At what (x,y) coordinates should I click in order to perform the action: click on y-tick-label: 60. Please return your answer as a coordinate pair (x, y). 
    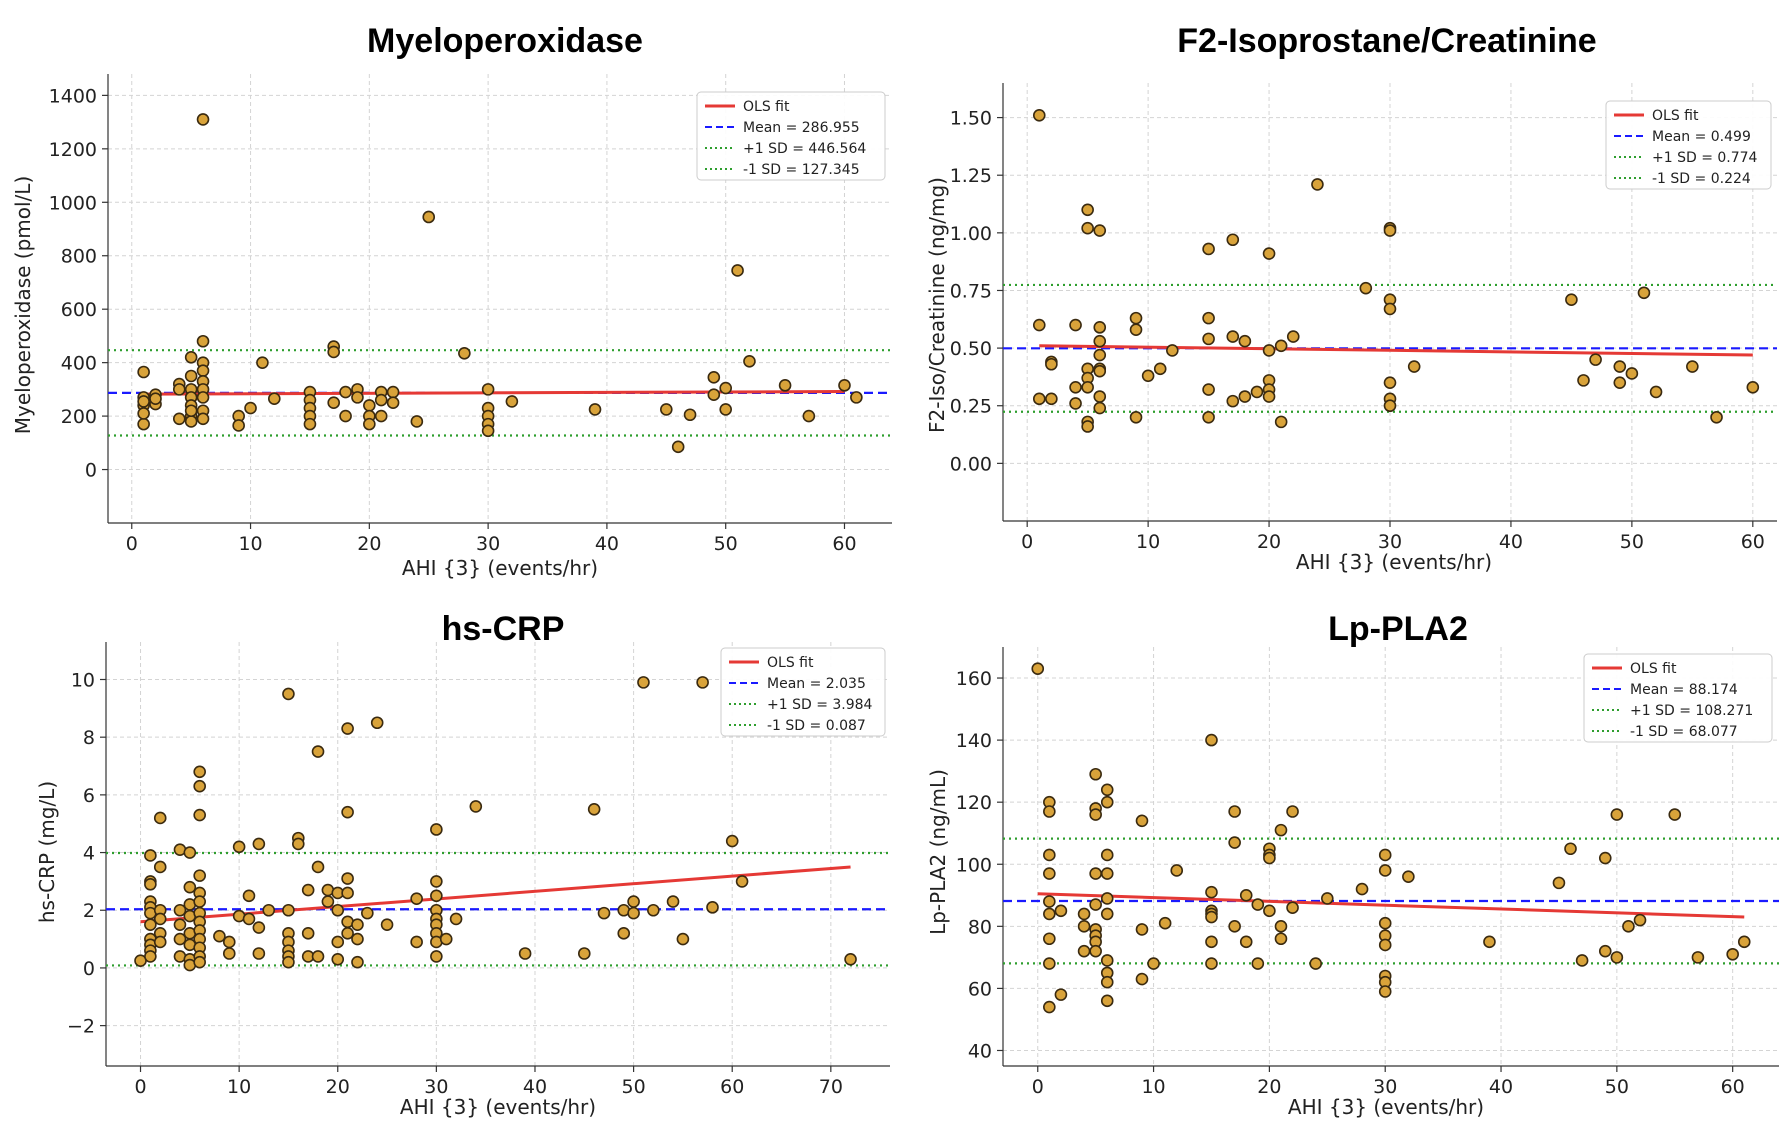
    Looking at the image, I should click on (980, 989).